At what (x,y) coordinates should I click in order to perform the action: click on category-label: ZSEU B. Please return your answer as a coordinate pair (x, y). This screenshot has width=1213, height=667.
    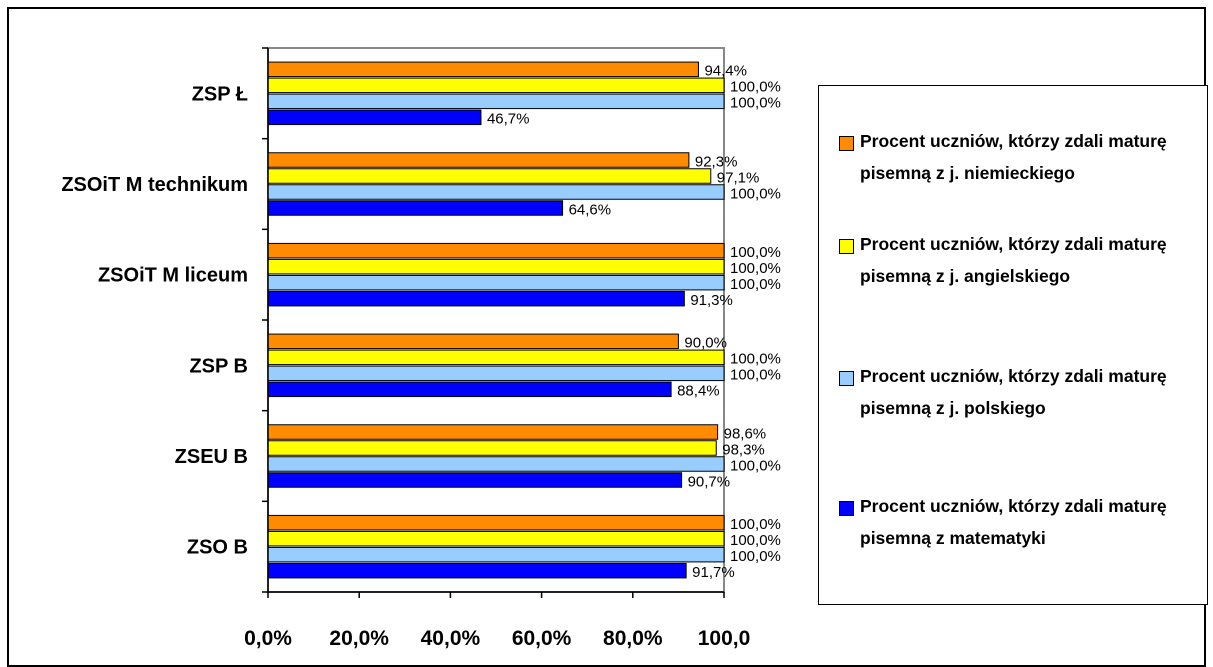
    Looking at the image, I should click on (211, 457).